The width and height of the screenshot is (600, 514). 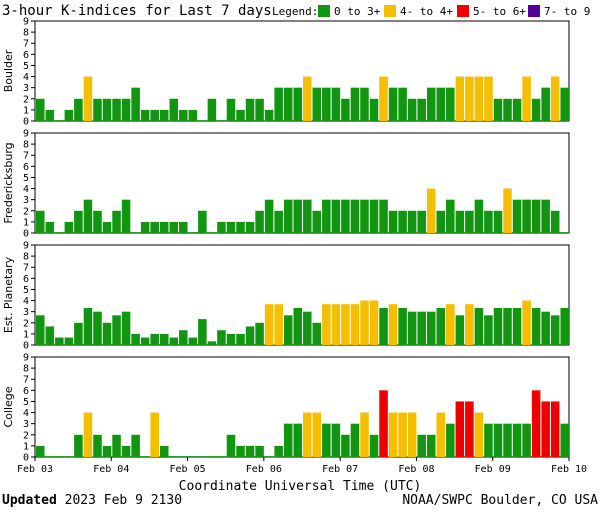 What do you see at coordinates (26, 424) in the screenshot?
I see `y-tick-label: 3` at bounding box center [26, 424].